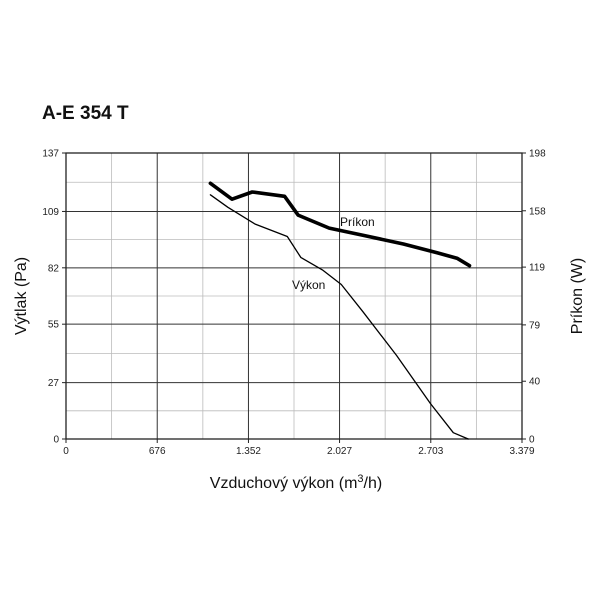 This screenshot has height=600, width=600. I want to click on x-tick-label: 676, so click(157, 451).